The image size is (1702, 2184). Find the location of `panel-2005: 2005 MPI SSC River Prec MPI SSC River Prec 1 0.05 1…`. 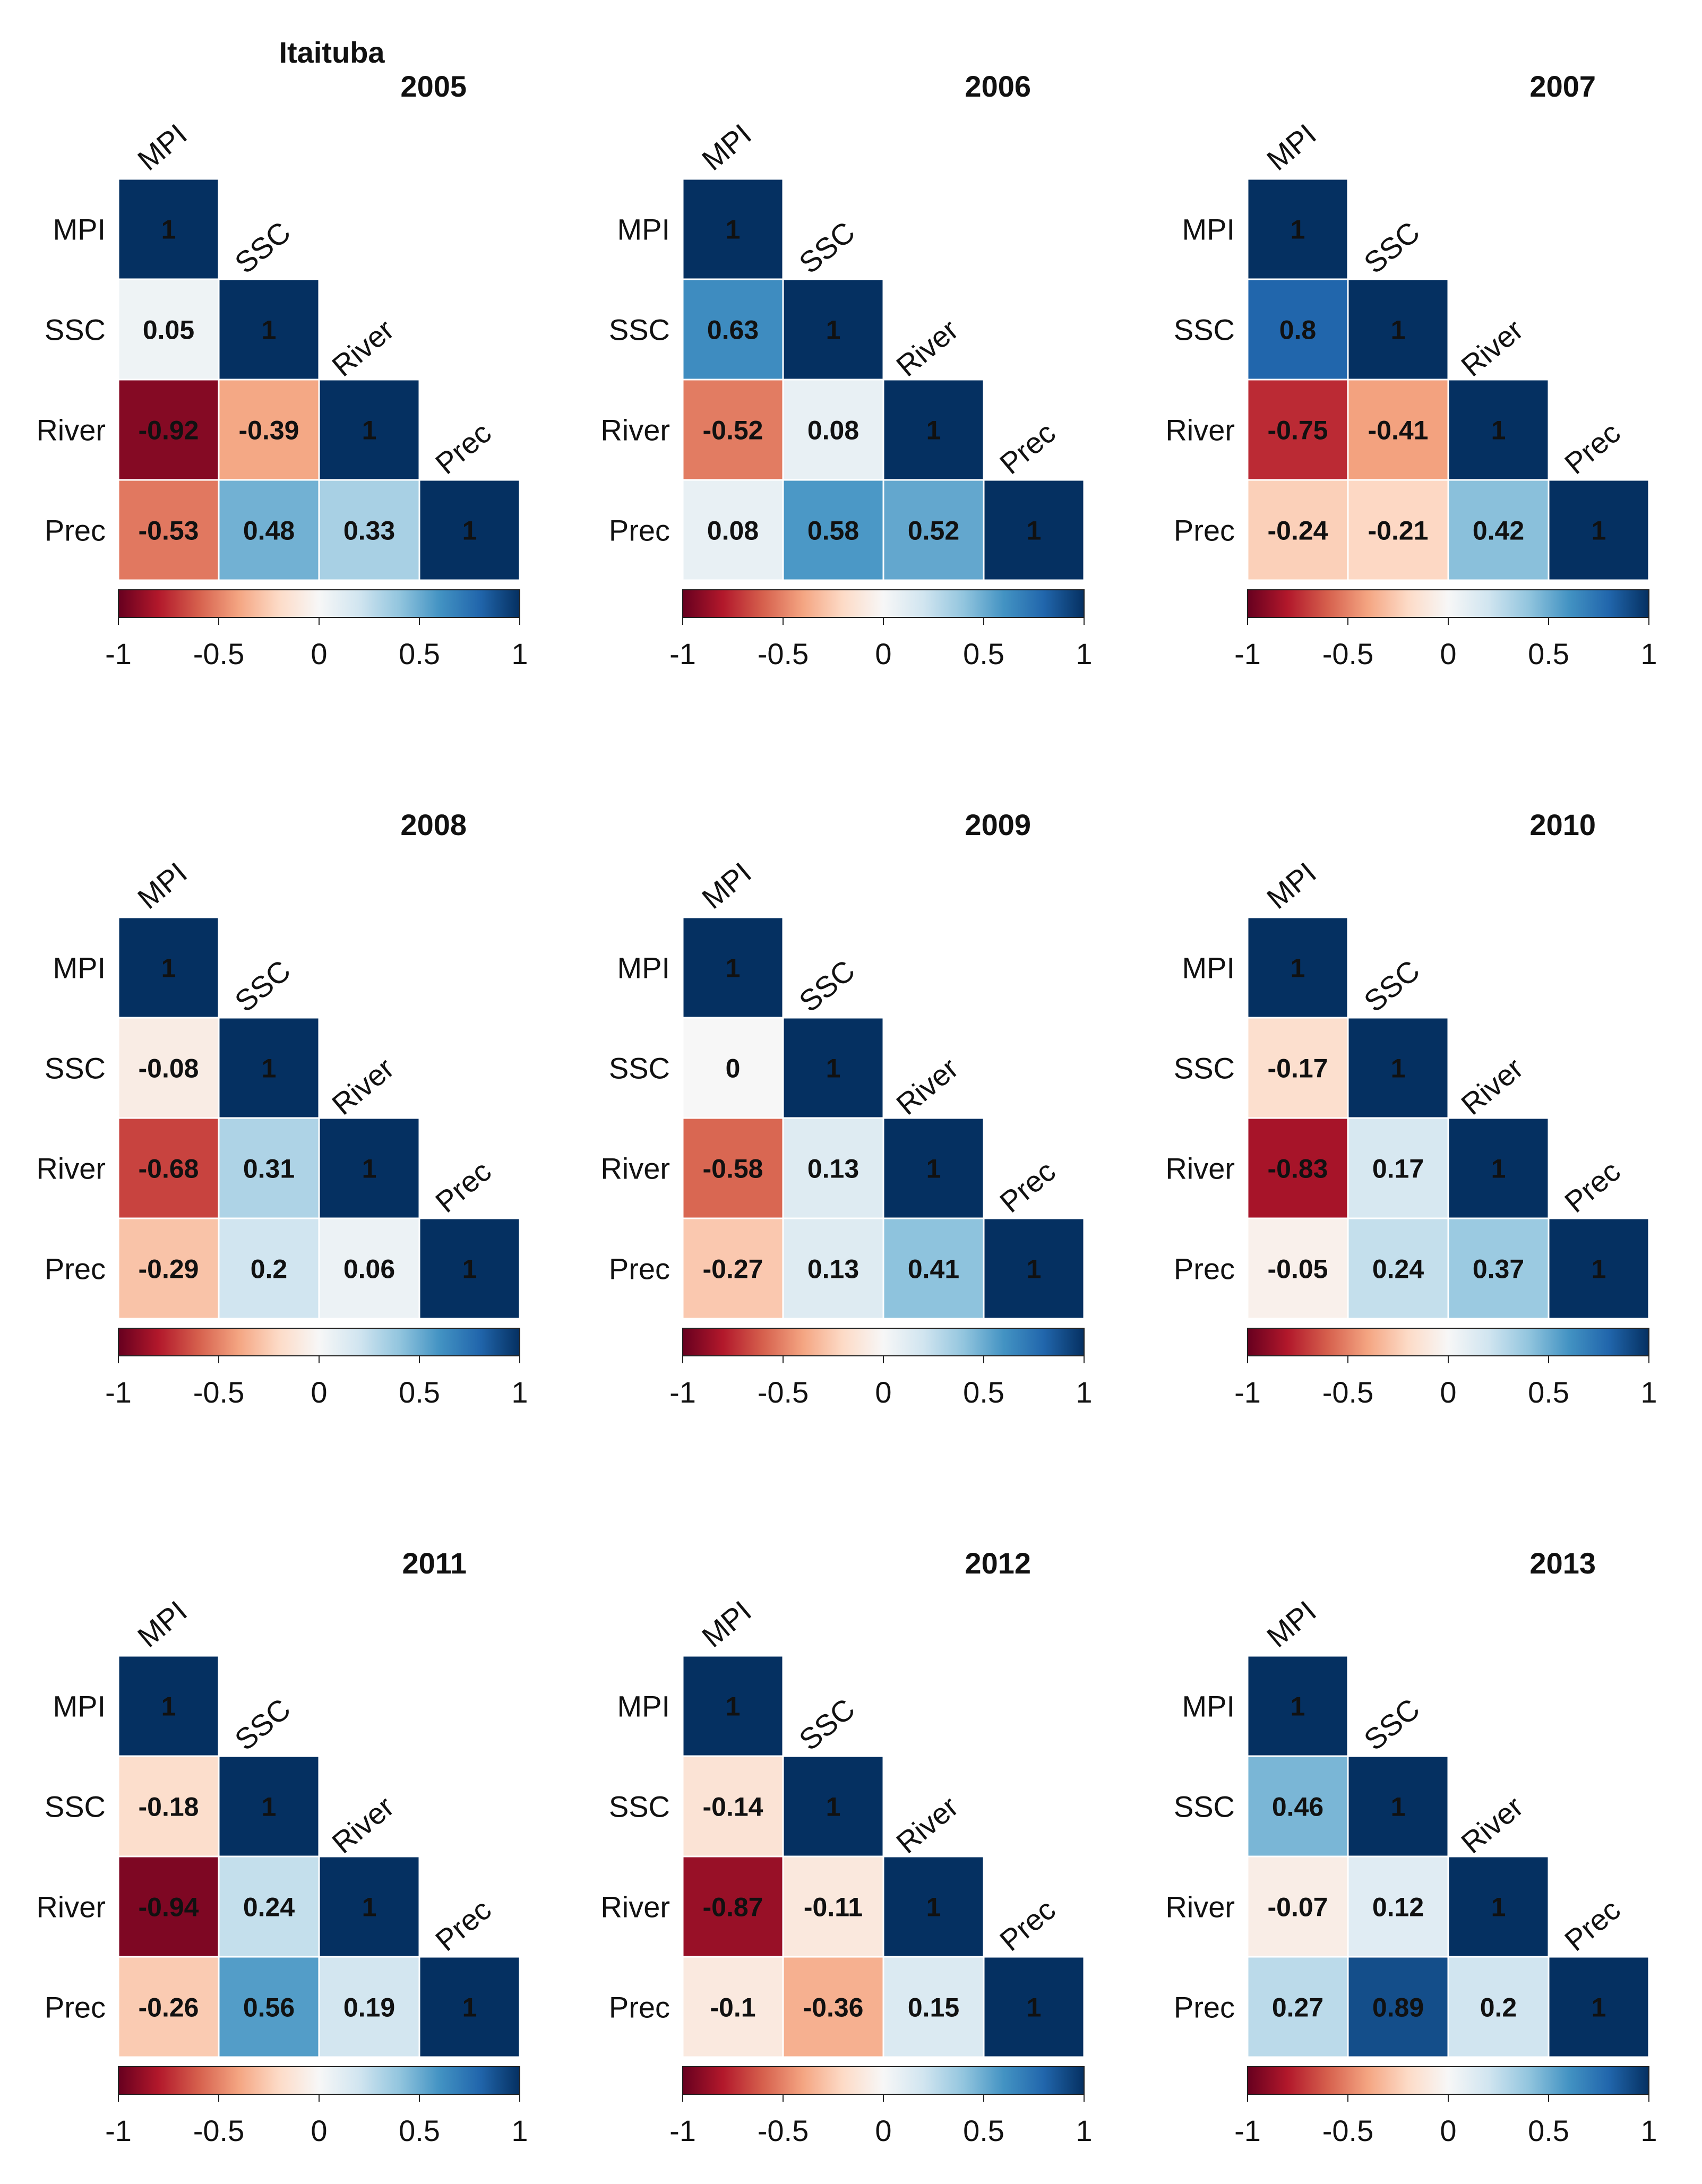

panel-2005: 2005 MPI SSC River Prec MPI SSC River Prec 1 0.05 1… is located at coordinates (282, 370).